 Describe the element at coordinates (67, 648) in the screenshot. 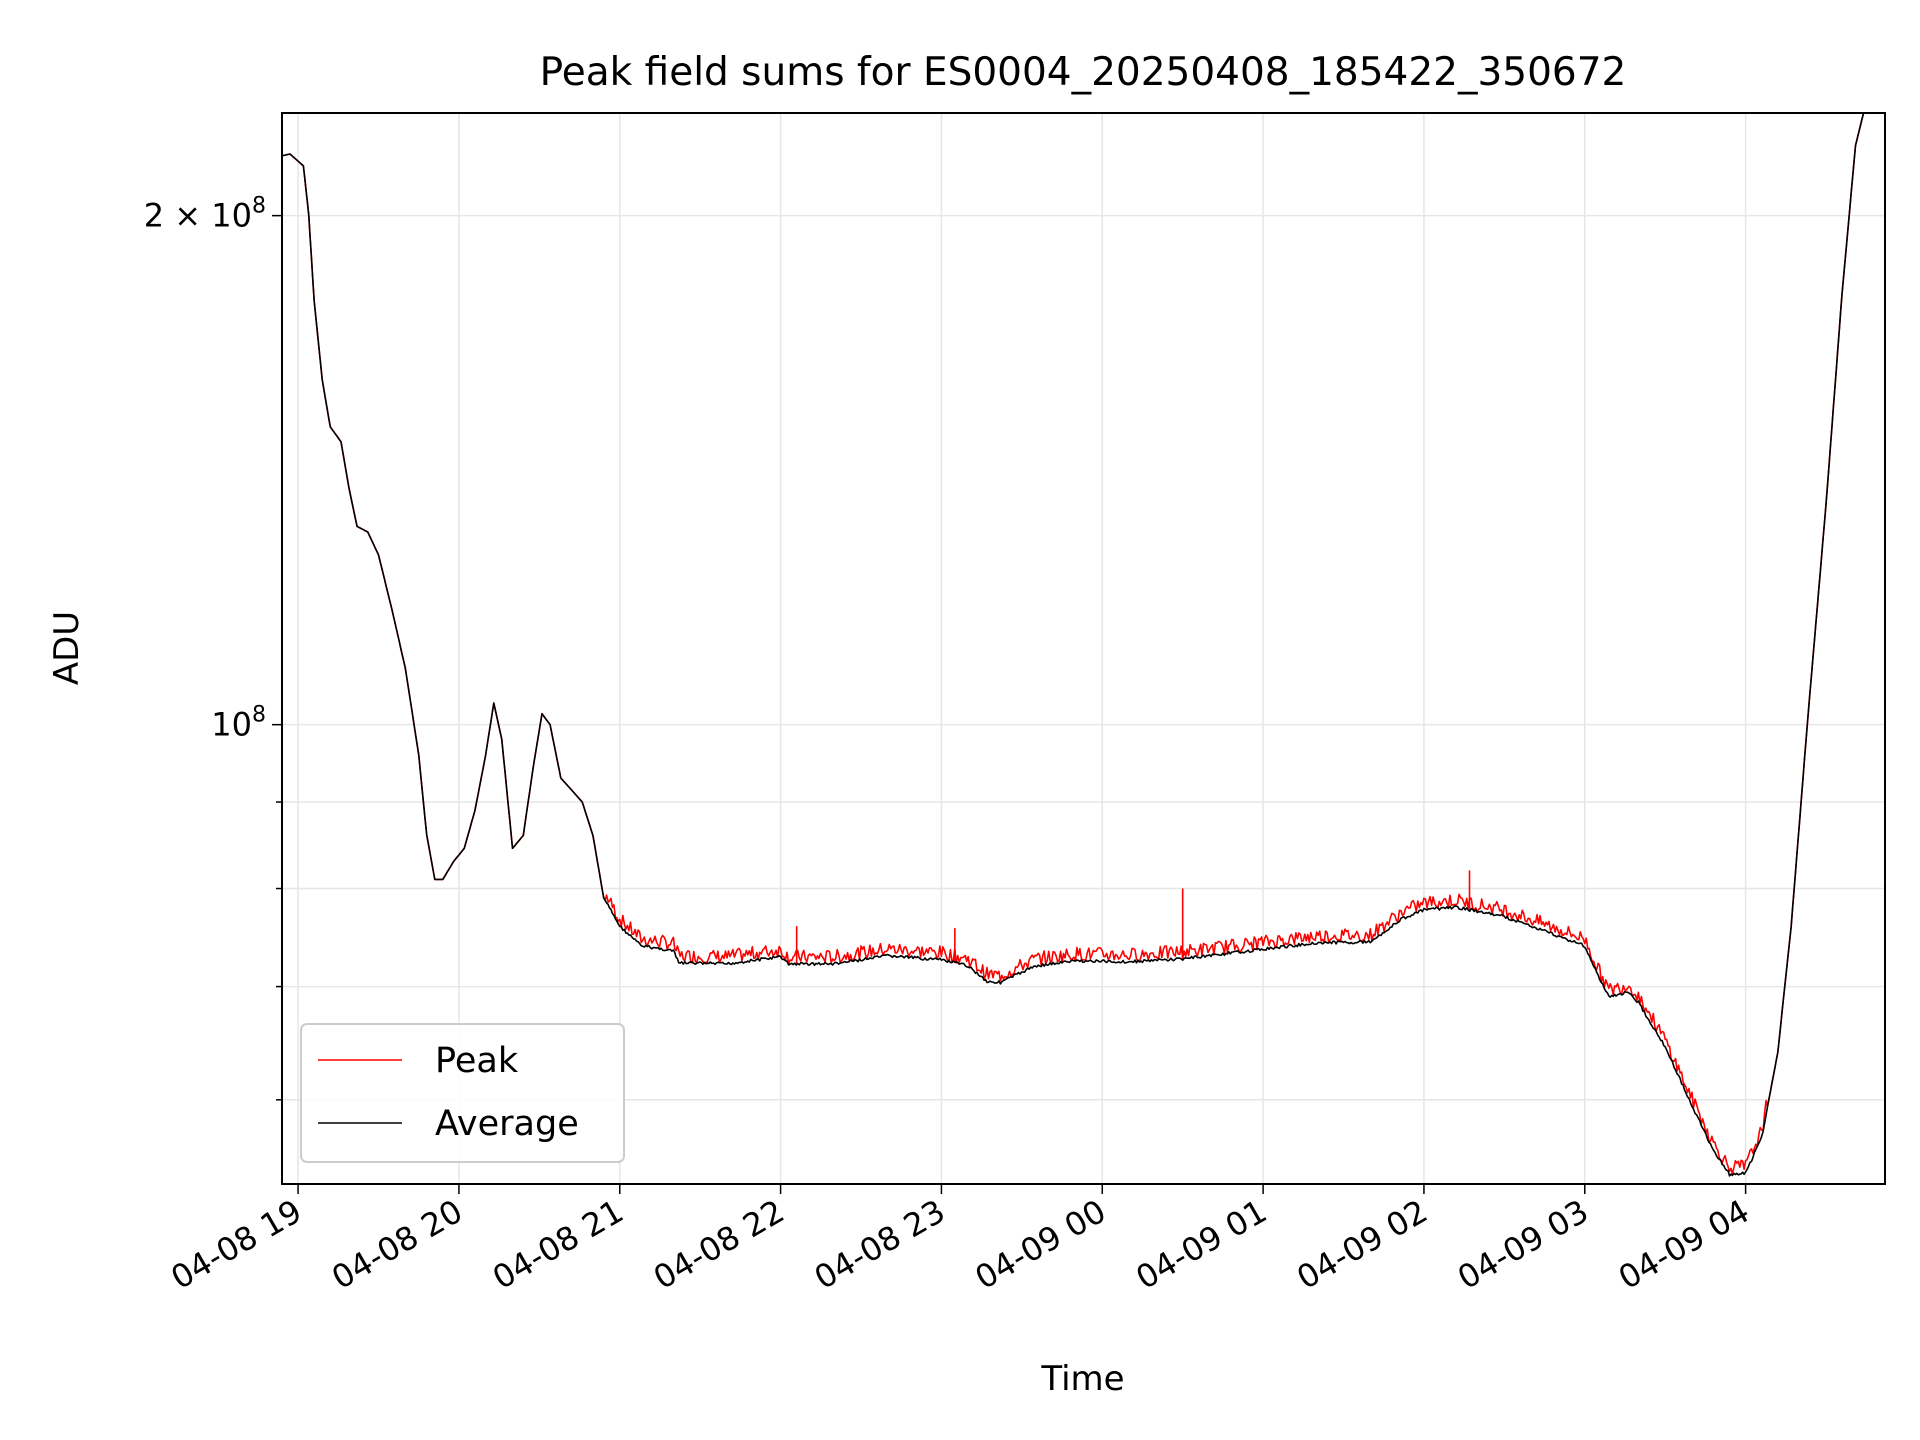

I see `y-axis-label: ADU` at that location.